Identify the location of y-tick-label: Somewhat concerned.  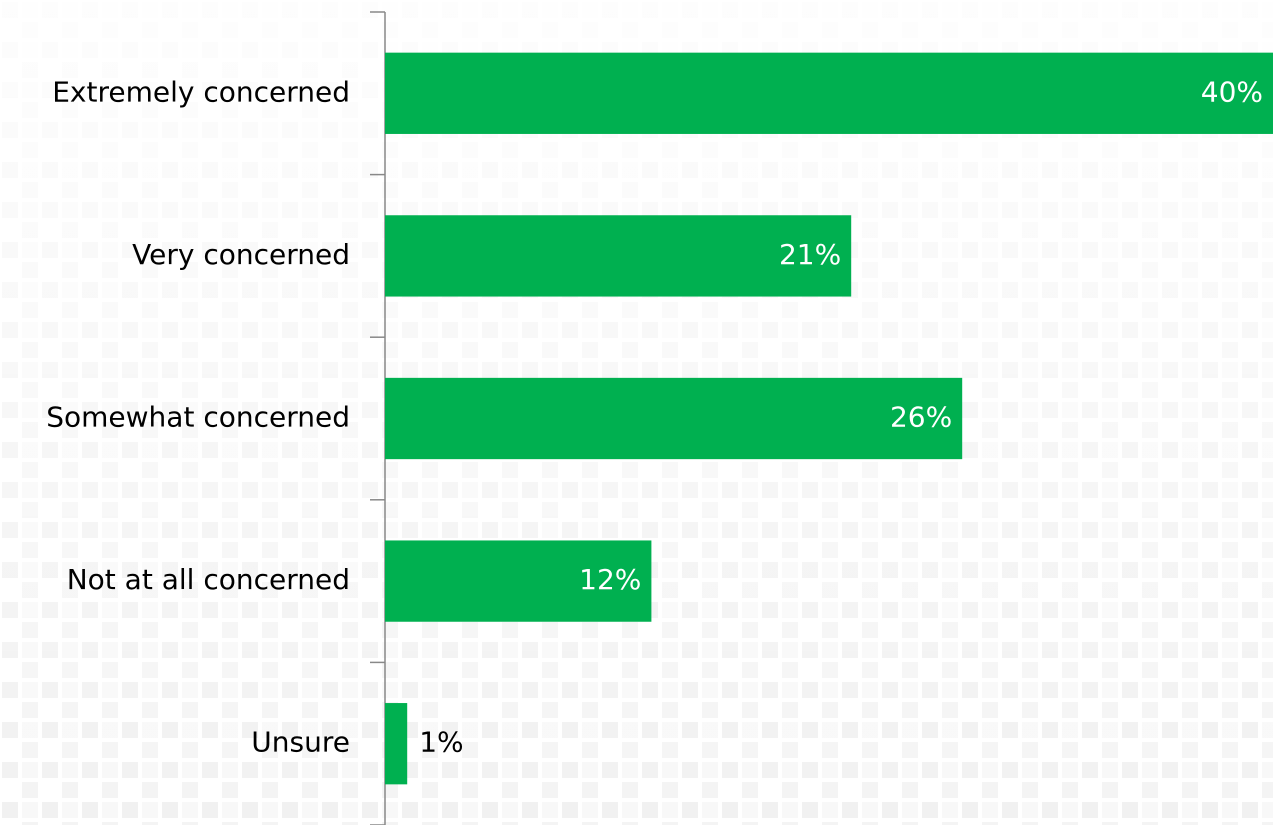
(198, 417).